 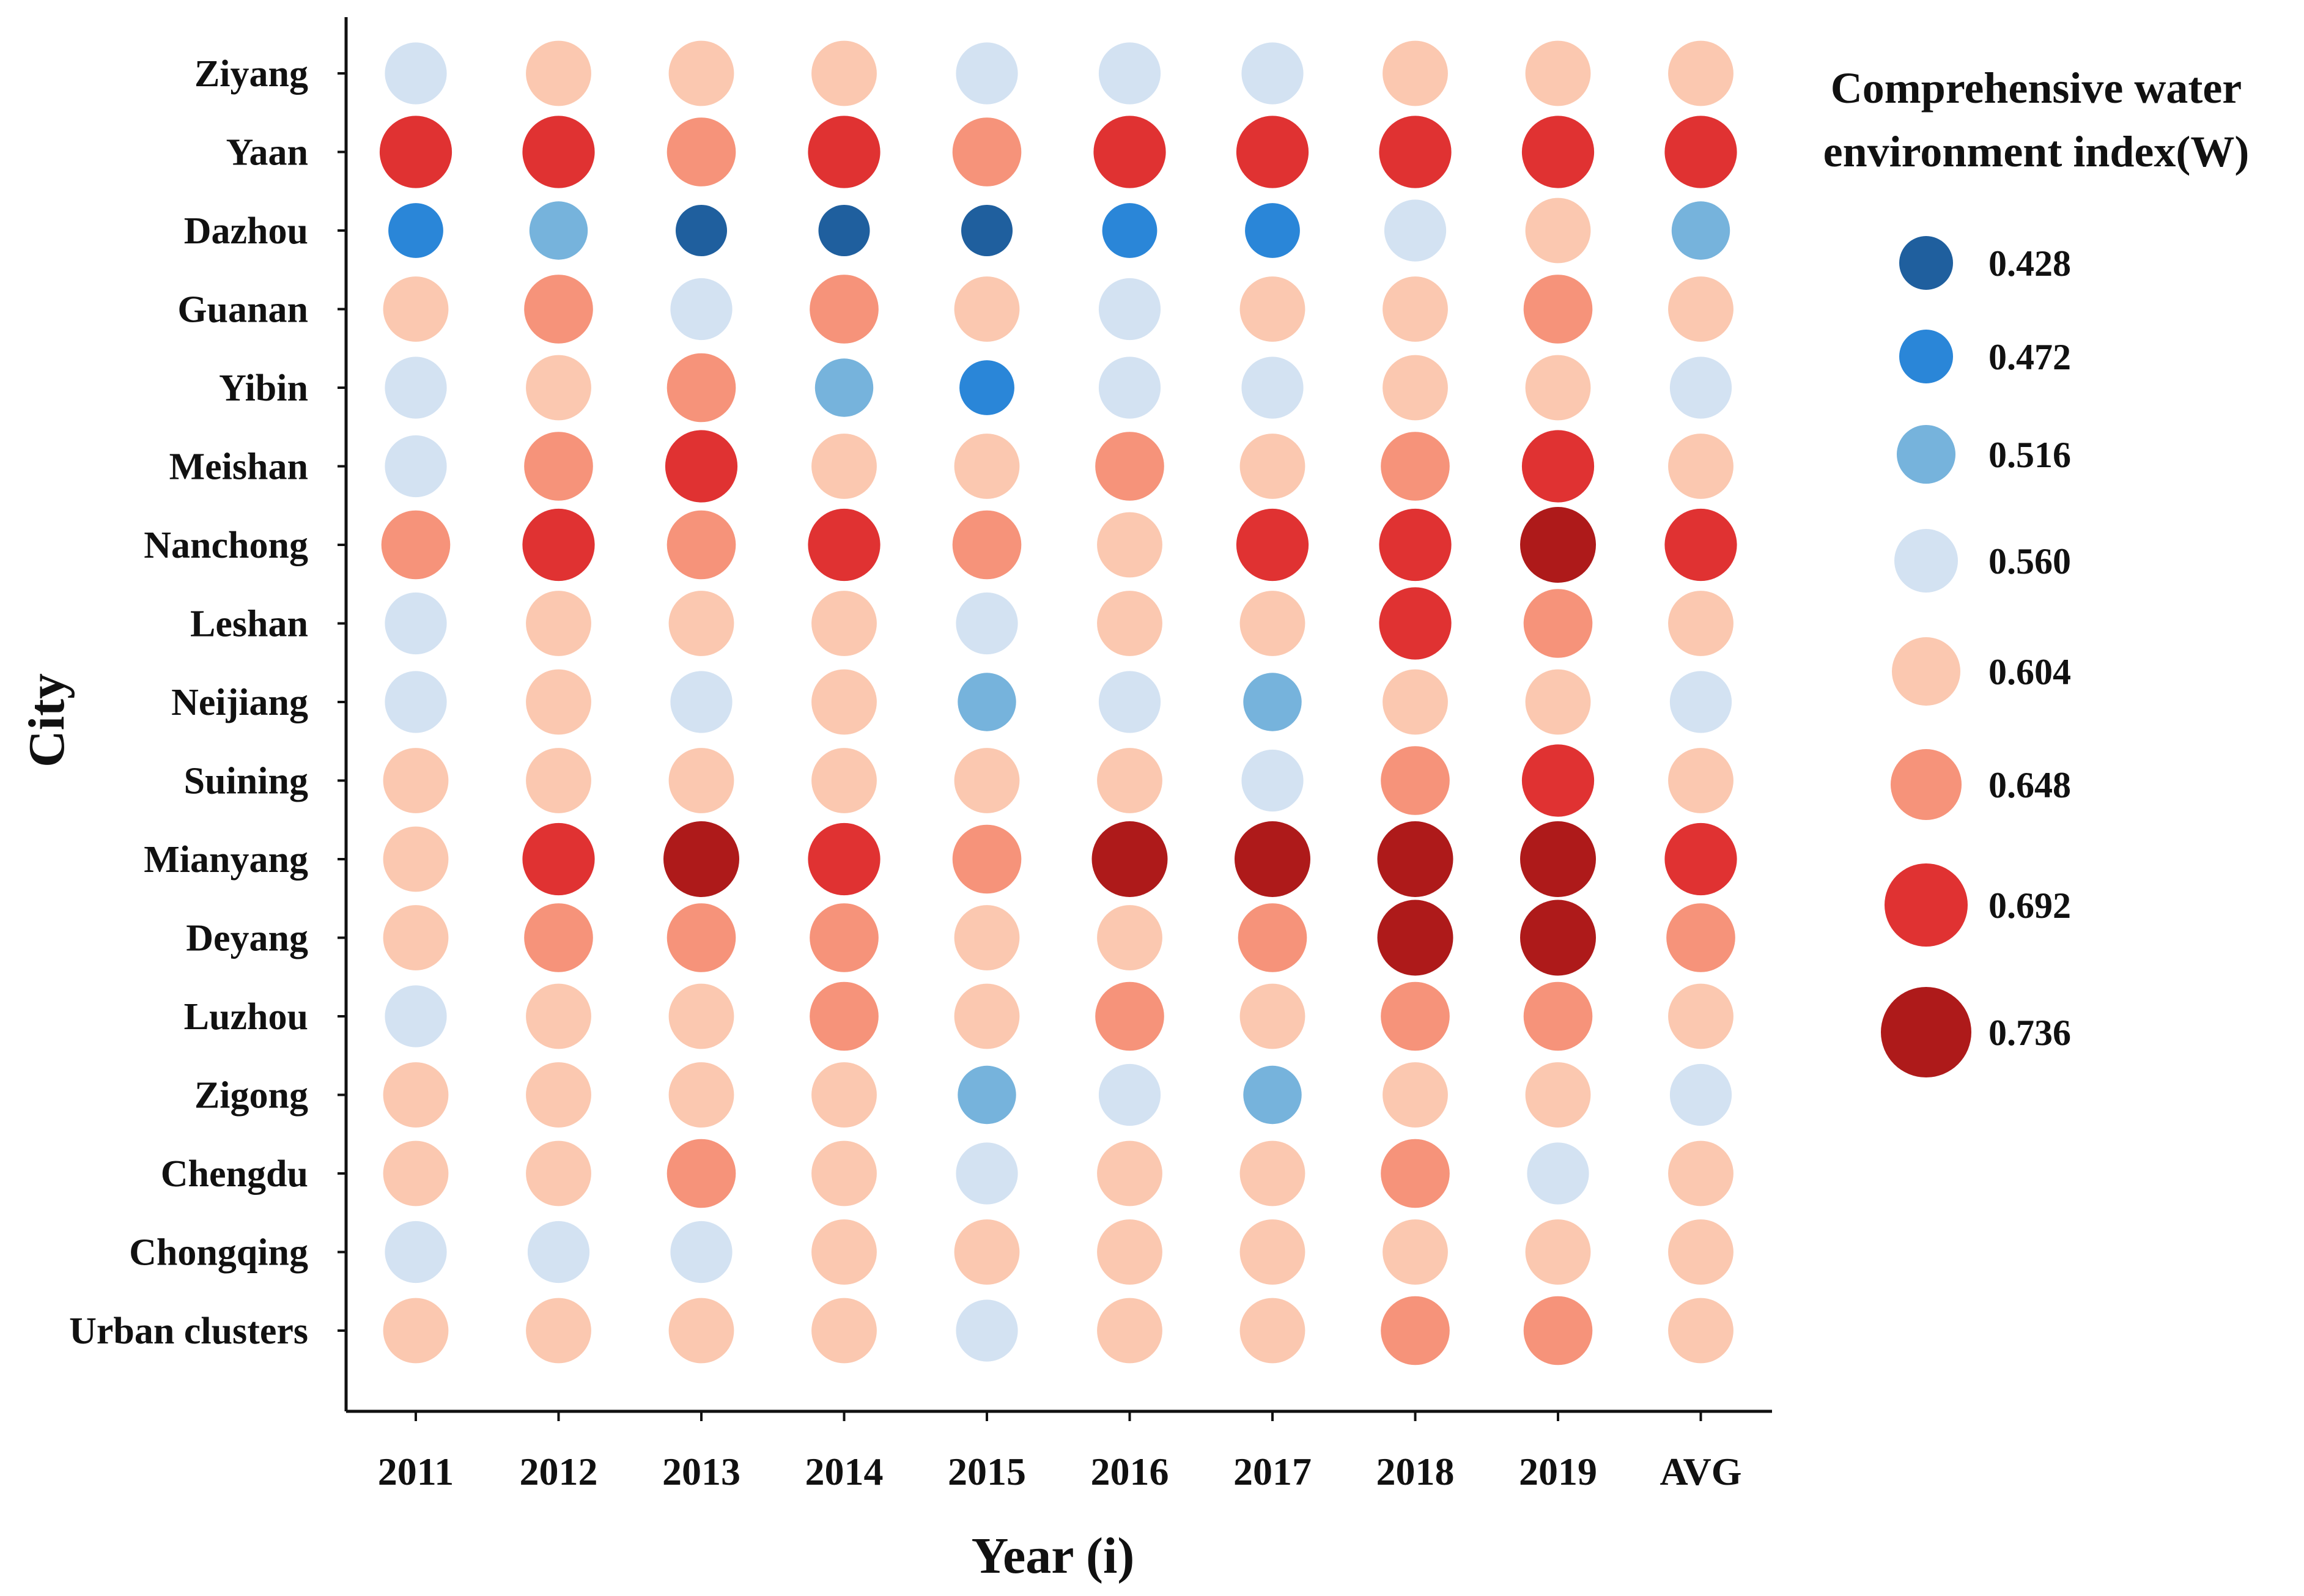 What do you see at coordinates (1129, 1173) in the screenshot?
I see `bubble-chengdu-2016` at bounding box center [1129, 1173].